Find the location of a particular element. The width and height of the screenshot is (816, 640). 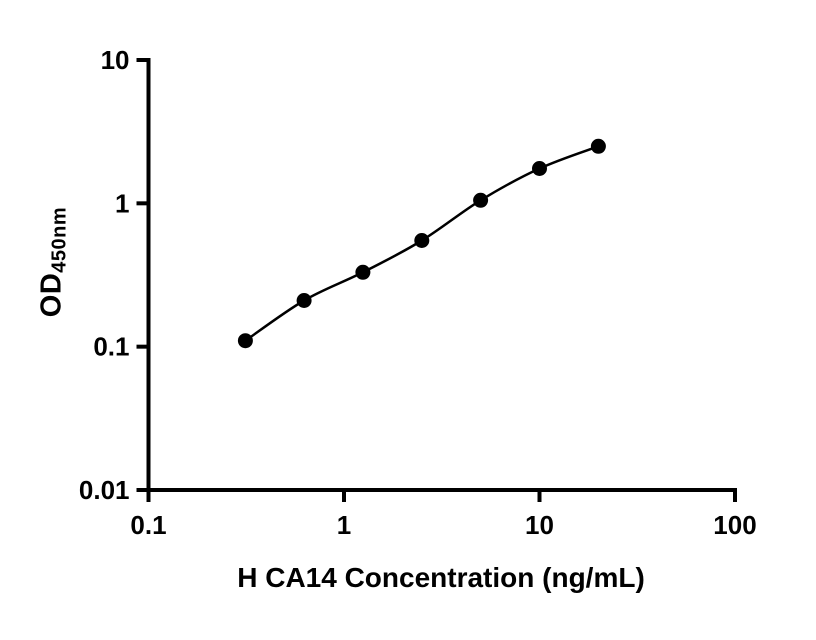

x-tick-label: 100 is located at coordinates (734, 525).